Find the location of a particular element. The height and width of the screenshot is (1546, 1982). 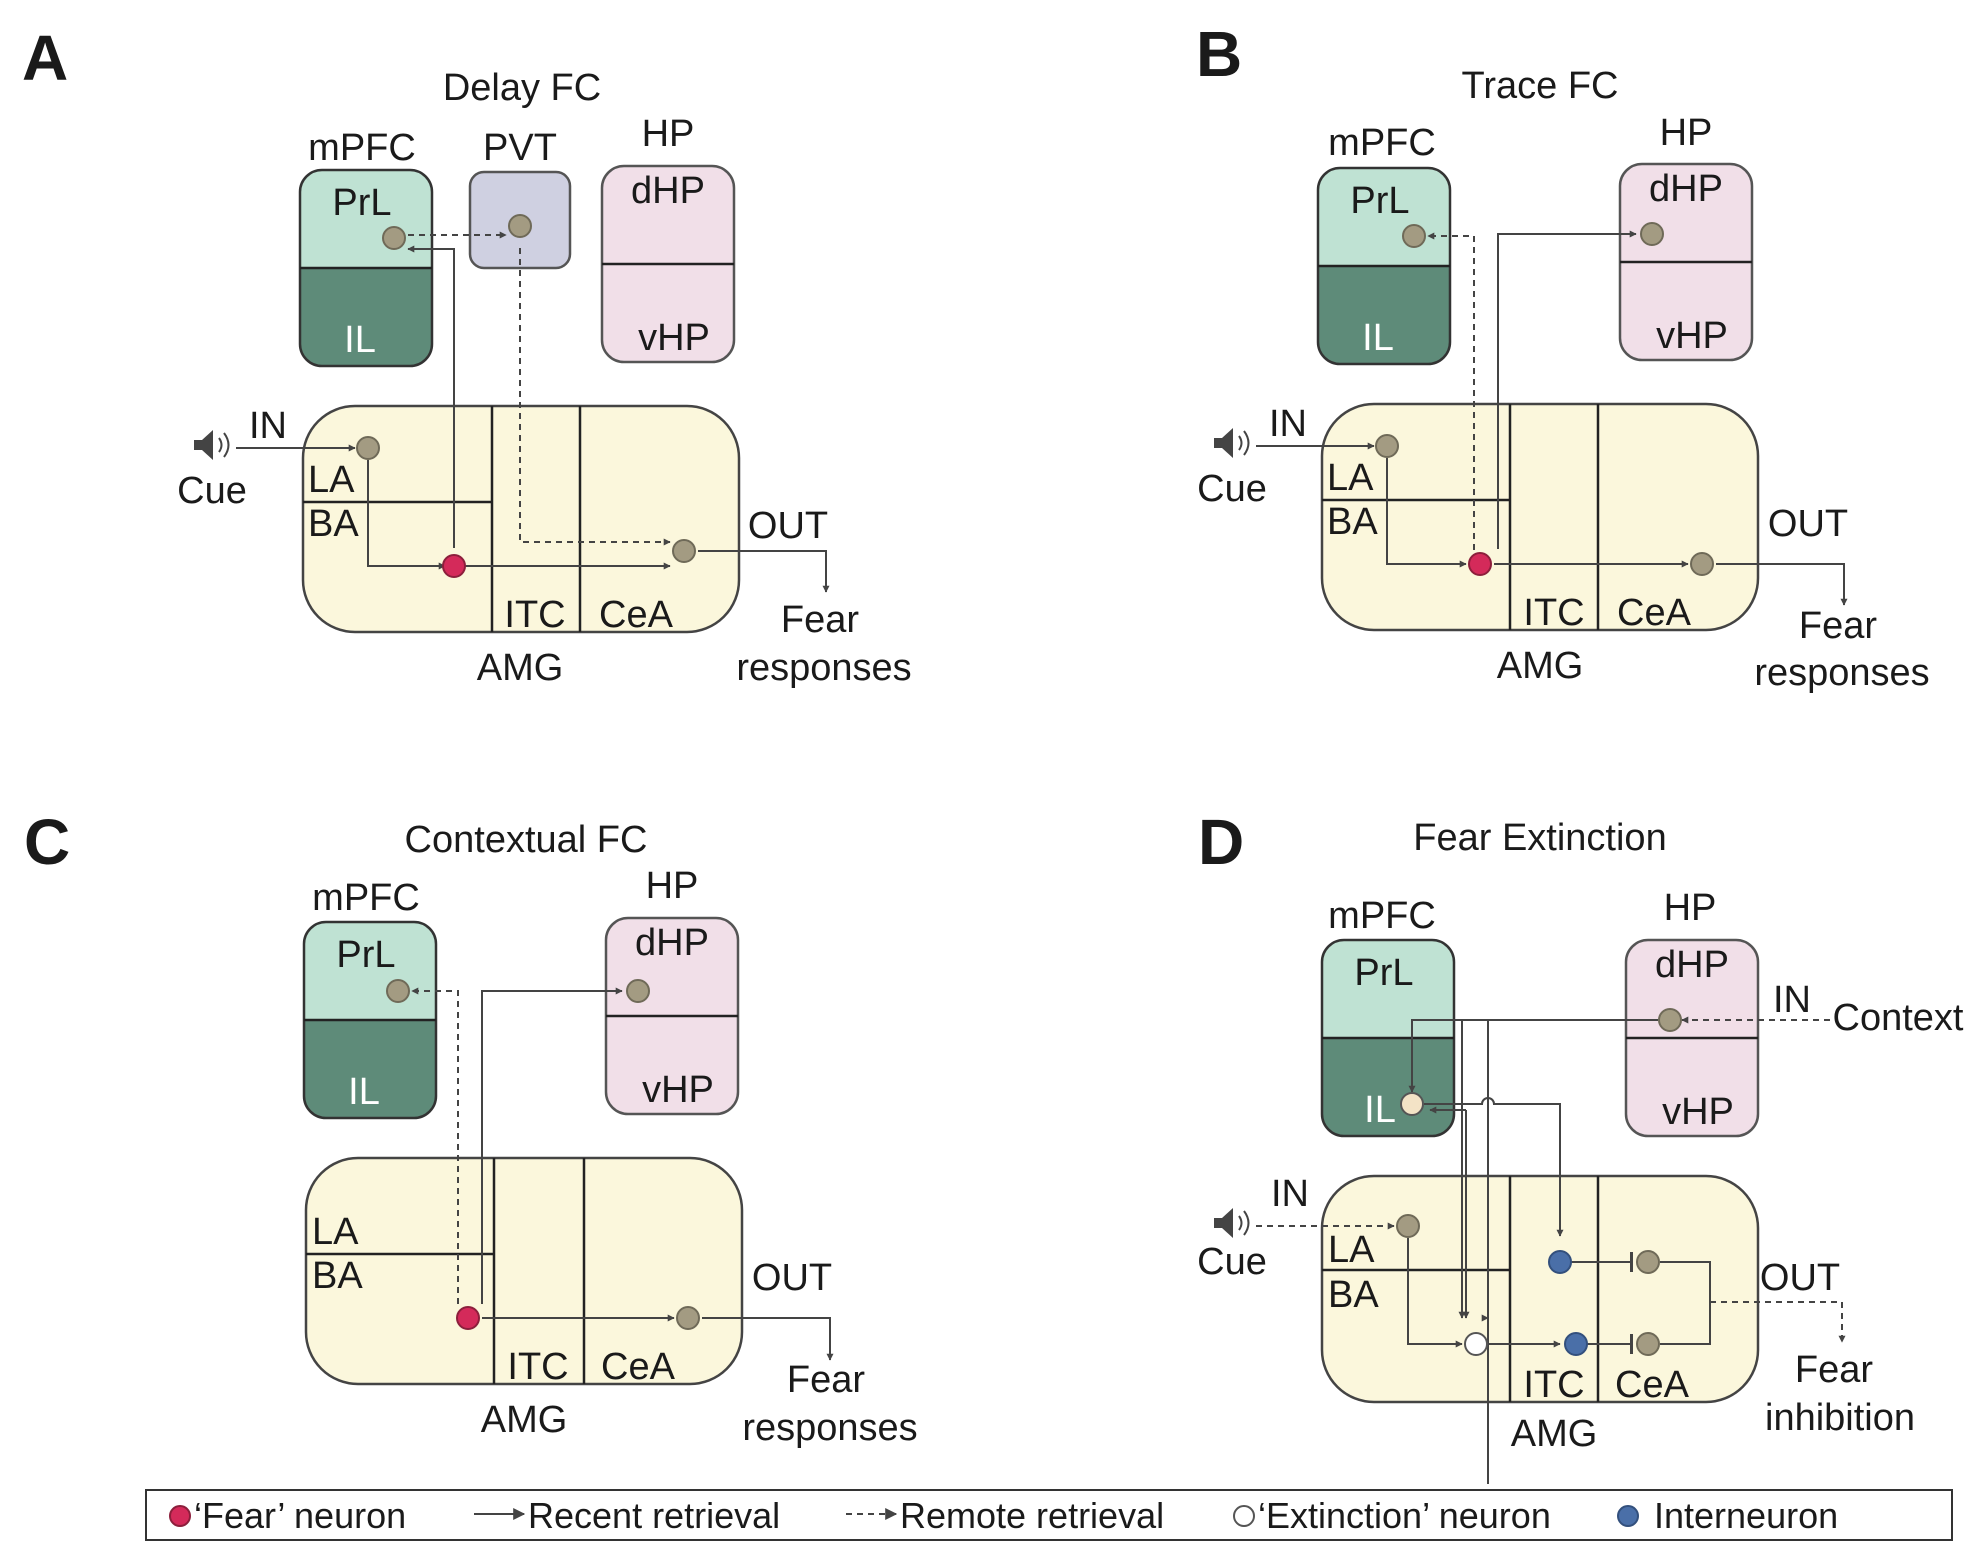

panel-a-cue-label: Cue is located at coordinates (212, 491).